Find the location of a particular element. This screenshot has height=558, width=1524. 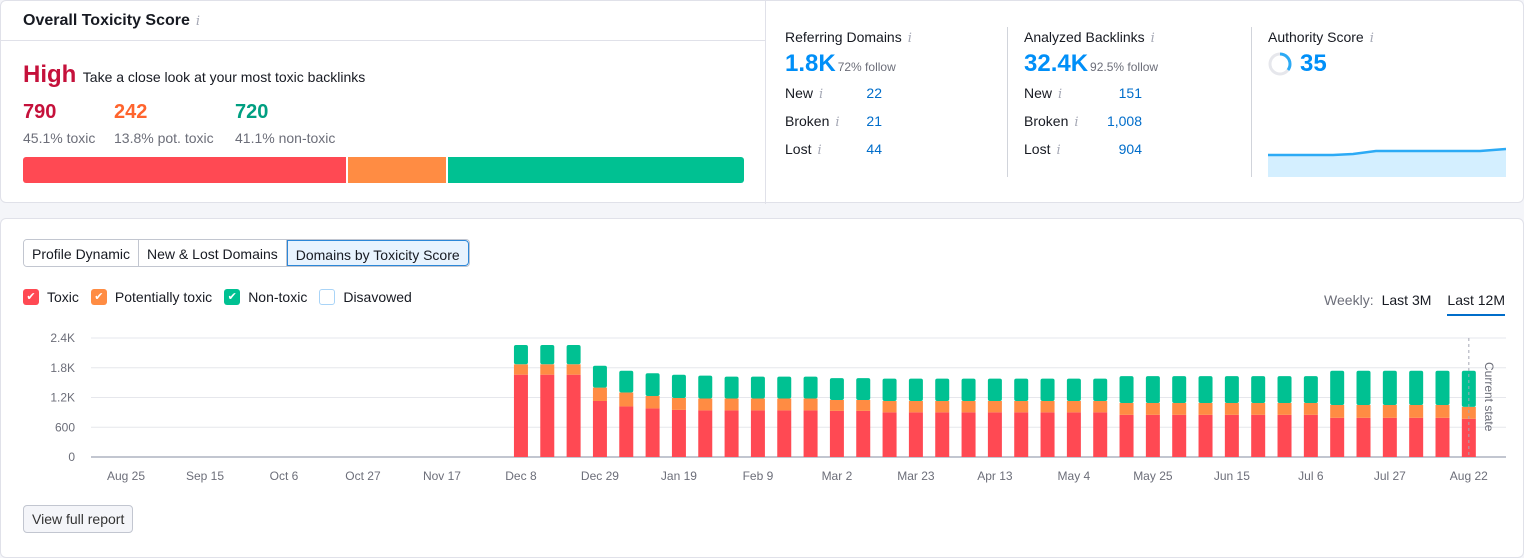

legend-disavowed: Disavowed is located at coordinates (365, 297).